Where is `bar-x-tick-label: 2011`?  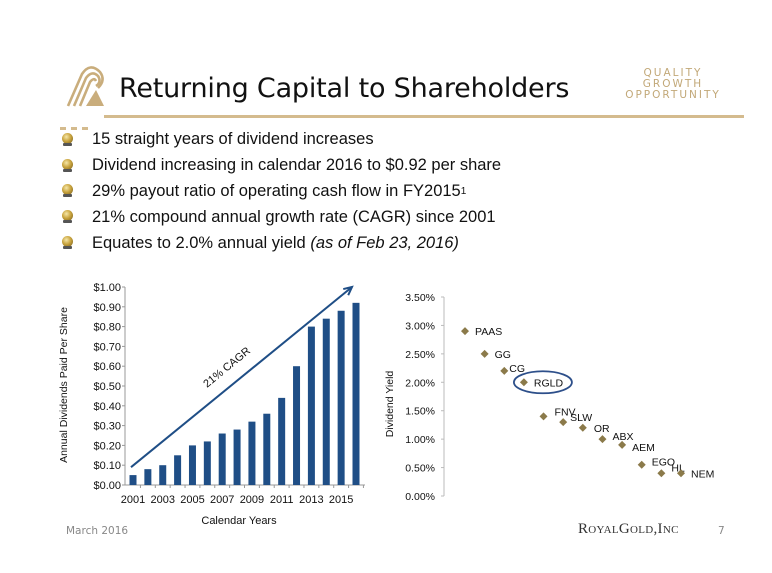 bar-x-tick-label: 2011 is located at coordinates (282, 500).